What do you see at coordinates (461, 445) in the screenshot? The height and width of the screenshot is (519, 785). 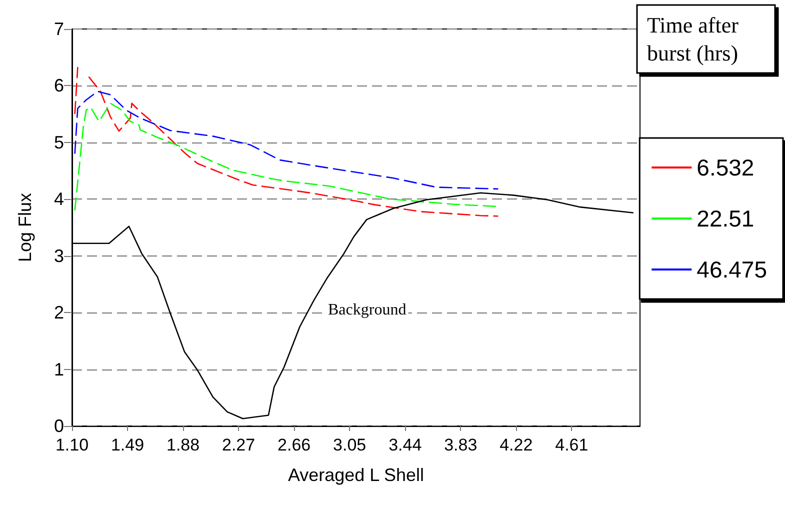 I see `x-tick-label: 3.83` at bounding box center [461, 445].